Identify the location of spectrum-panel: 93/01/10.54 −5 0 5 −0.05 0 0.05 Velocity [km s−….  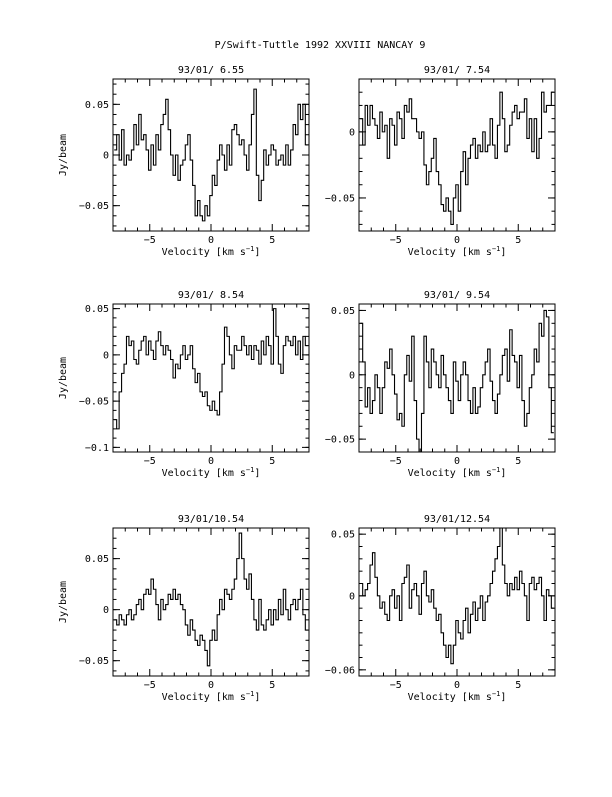
(184, 608).